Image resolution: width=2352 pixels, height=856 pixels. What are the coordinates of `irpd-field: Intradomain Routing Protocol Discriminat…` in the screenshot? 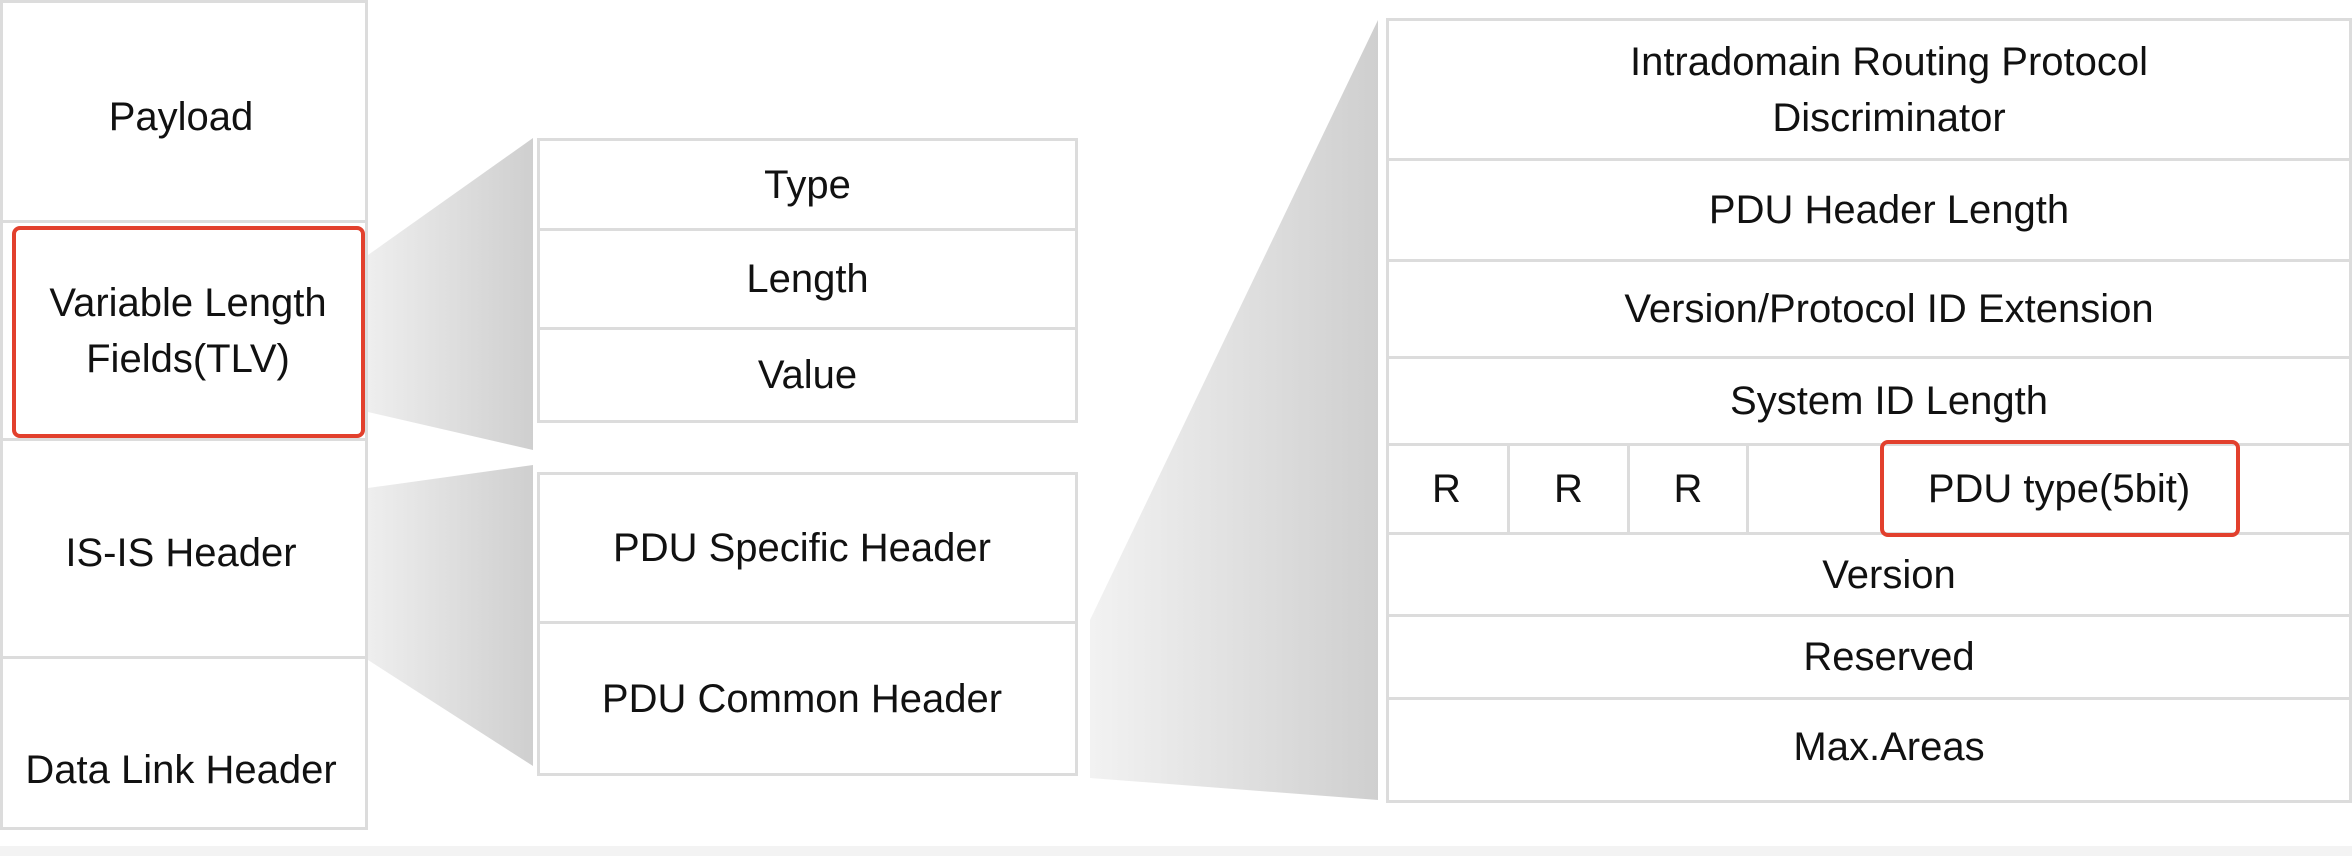 It's located at (1889, 90).